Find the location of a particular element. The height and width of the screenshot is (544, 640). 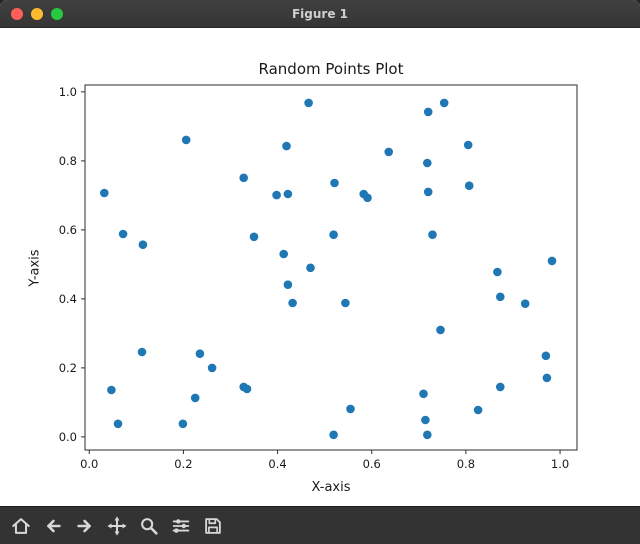

maximize-button is located at coordinates (57, 14).